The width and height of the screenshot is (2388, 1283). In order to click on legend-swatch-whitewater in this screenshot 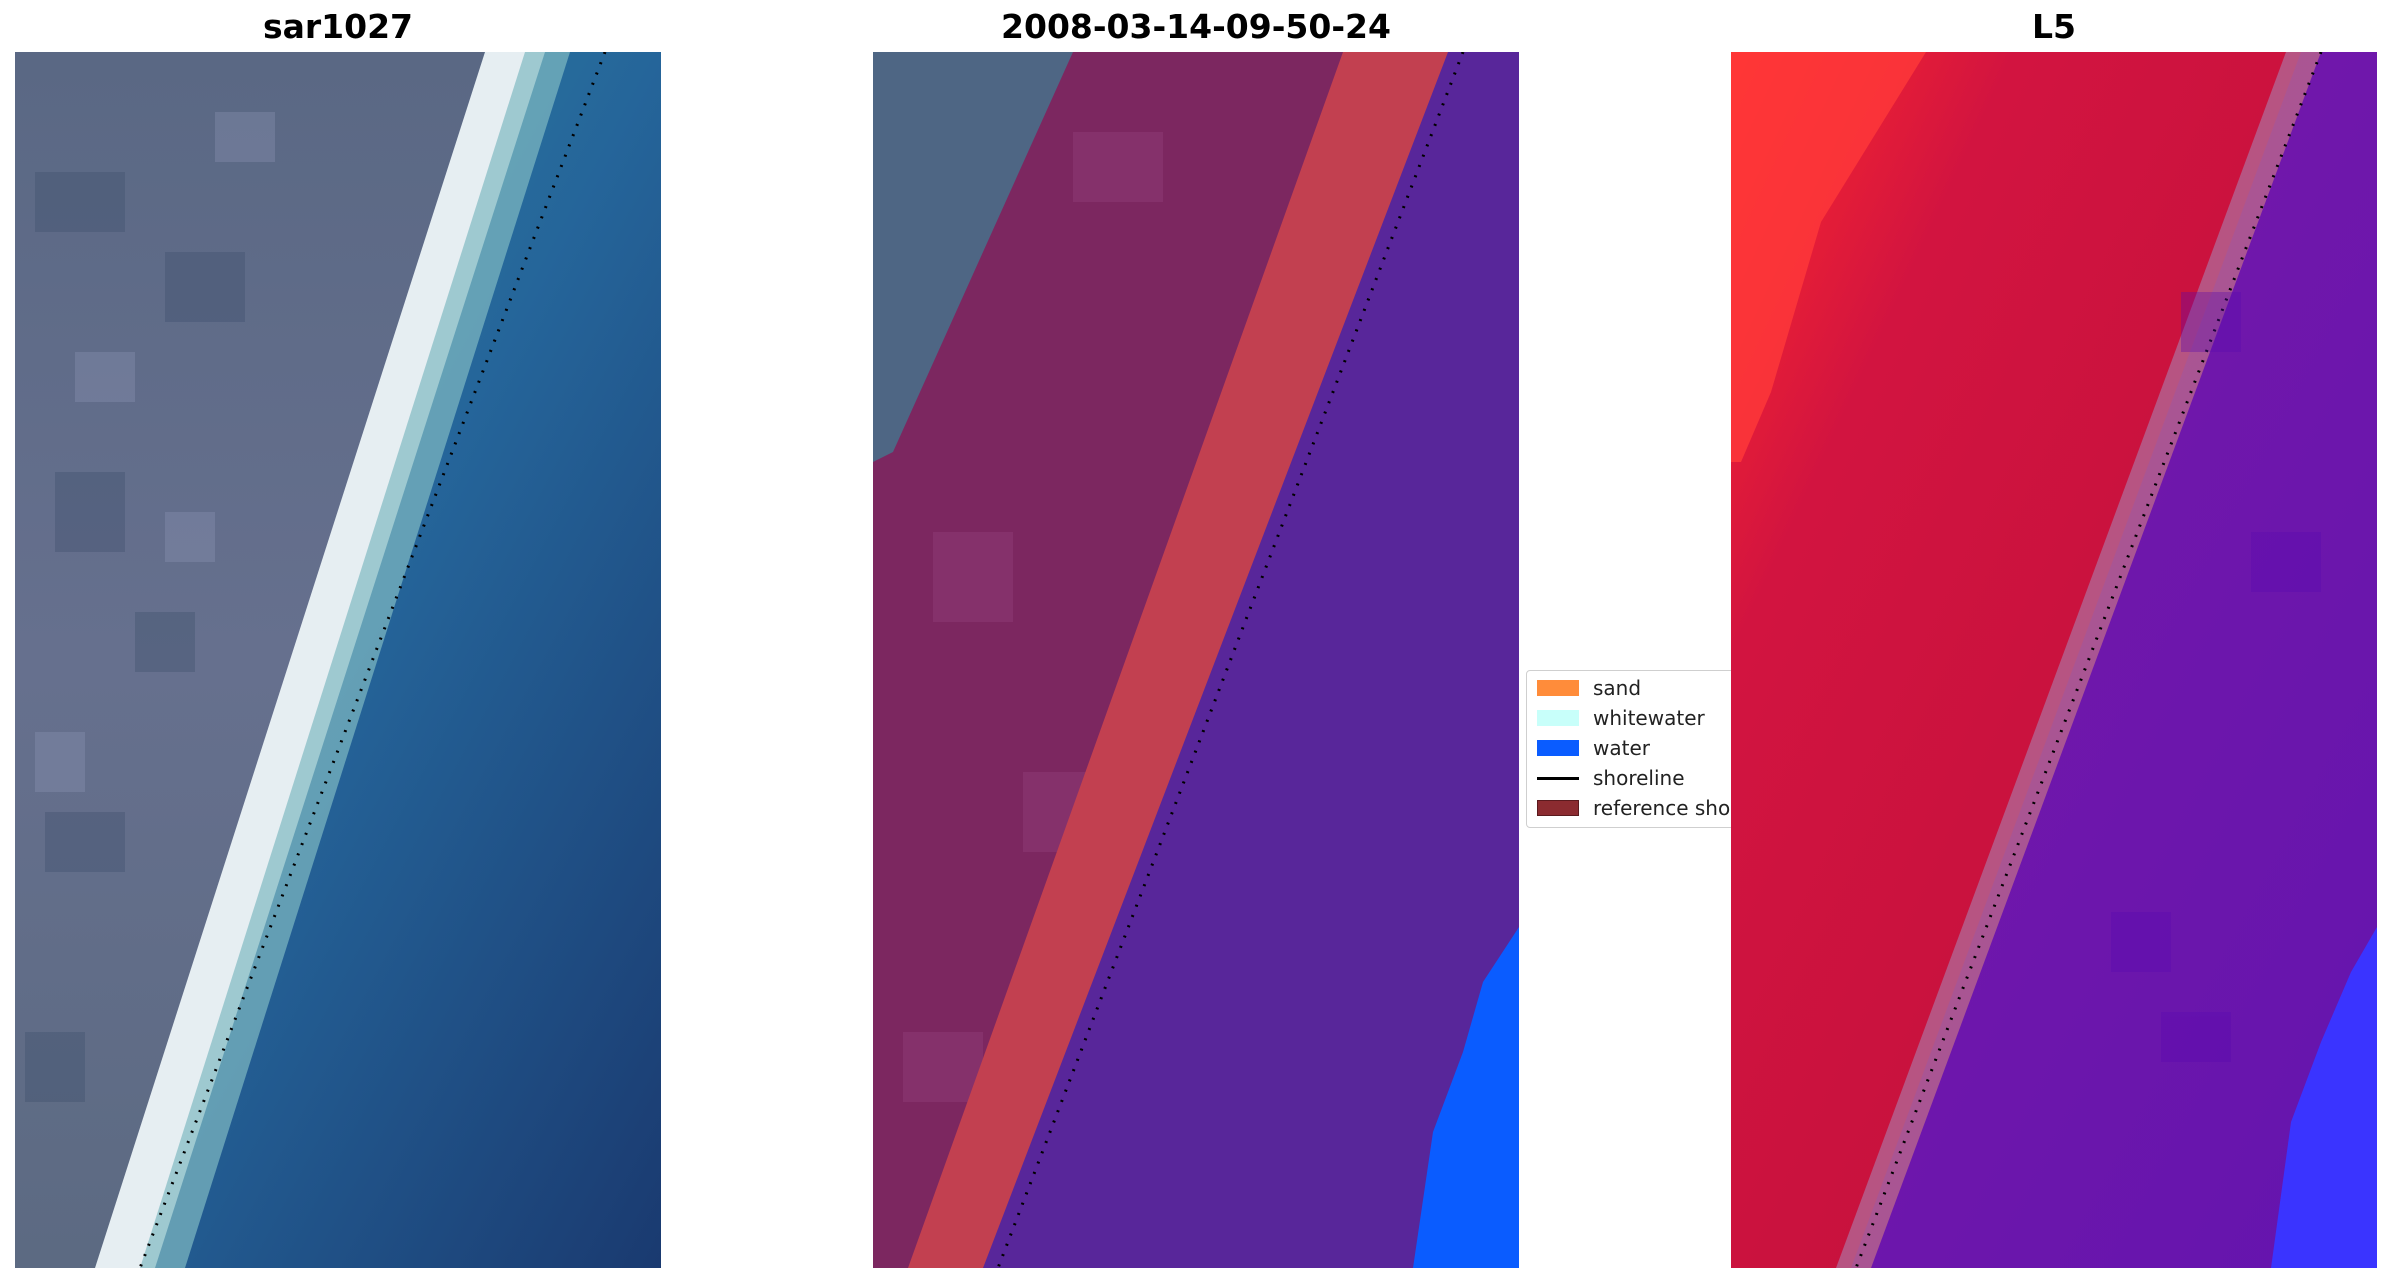, I will do `click(1558, 718)`.